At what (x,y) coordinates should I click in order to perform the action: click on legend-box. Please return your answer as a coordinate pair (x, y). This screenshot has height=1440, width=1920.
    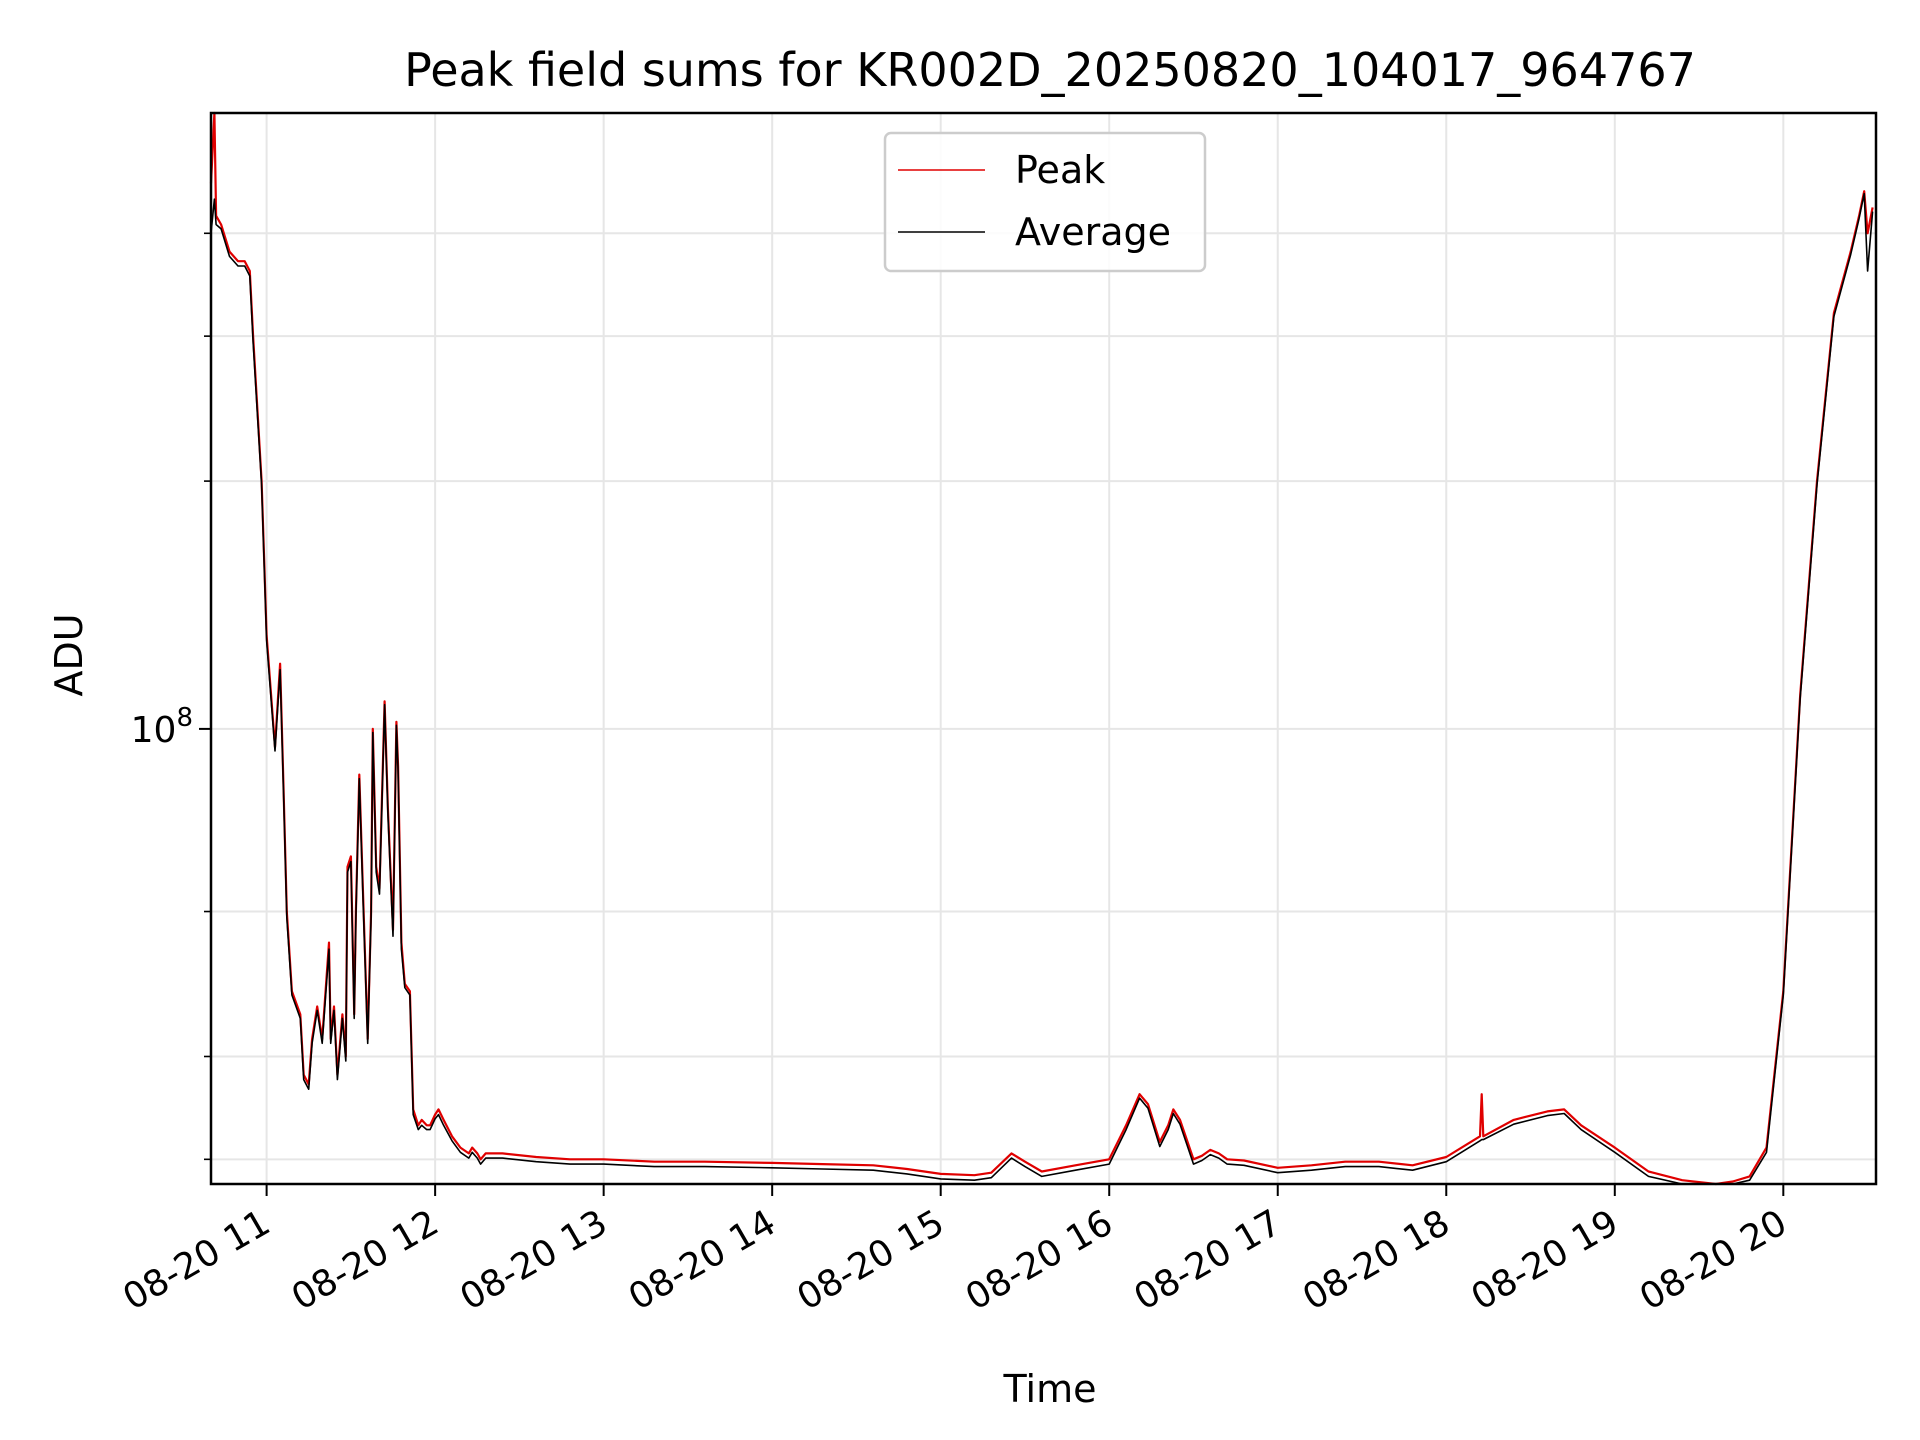
    Looking at the image, I should click on (1045, 202).